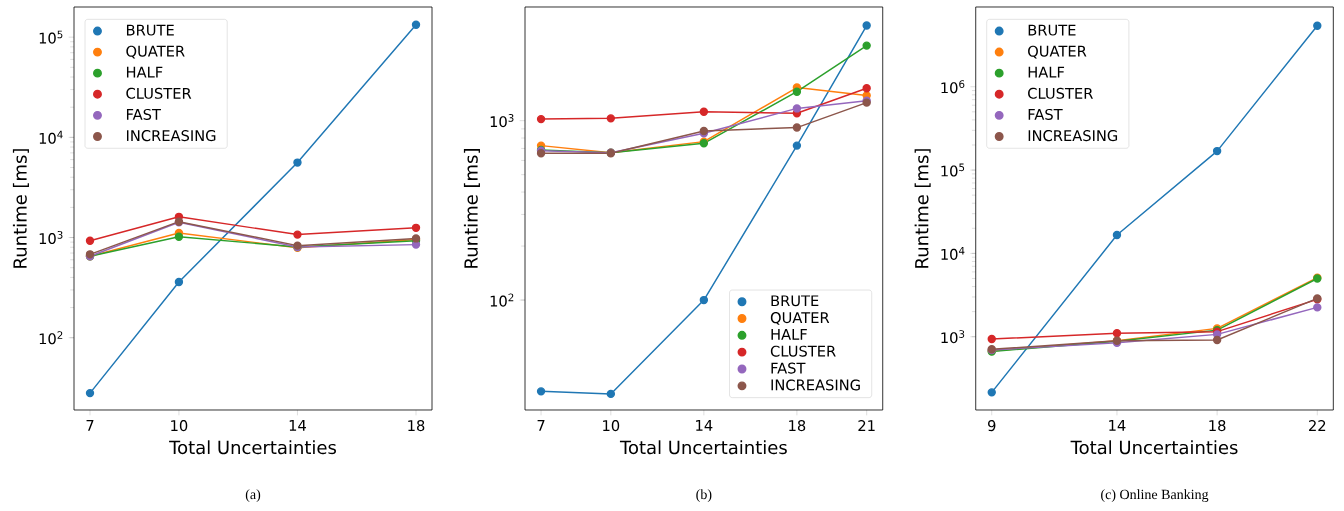 The height and width of the screenshot is (511, 1344). Describe the element at coordinates (866, 425) in the screenshot. I see `x-tick-label: 21` at that location.